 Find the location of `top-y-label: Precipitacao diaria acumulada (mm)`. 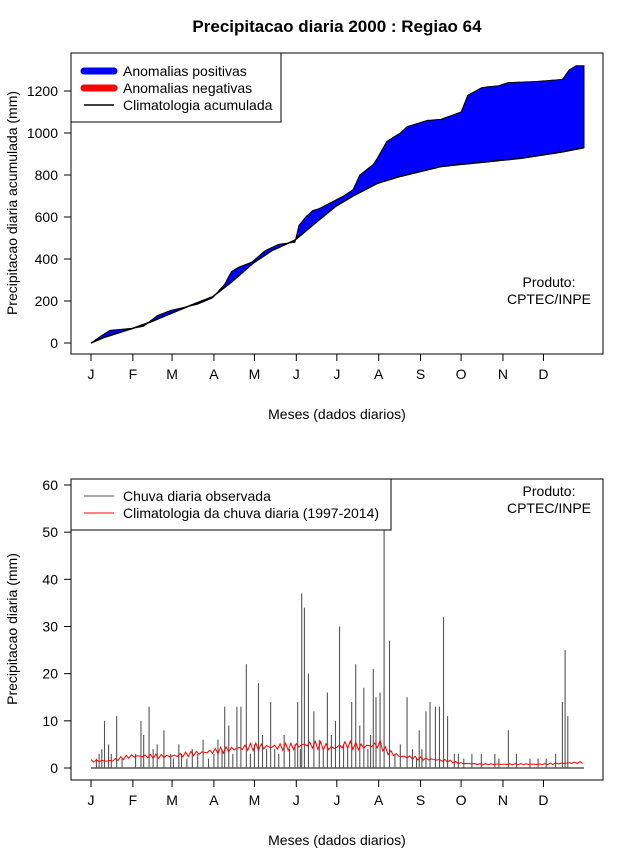

top-y-label: Precipitacao diaria acumulada (mm) is located at coordinates (12, 203).